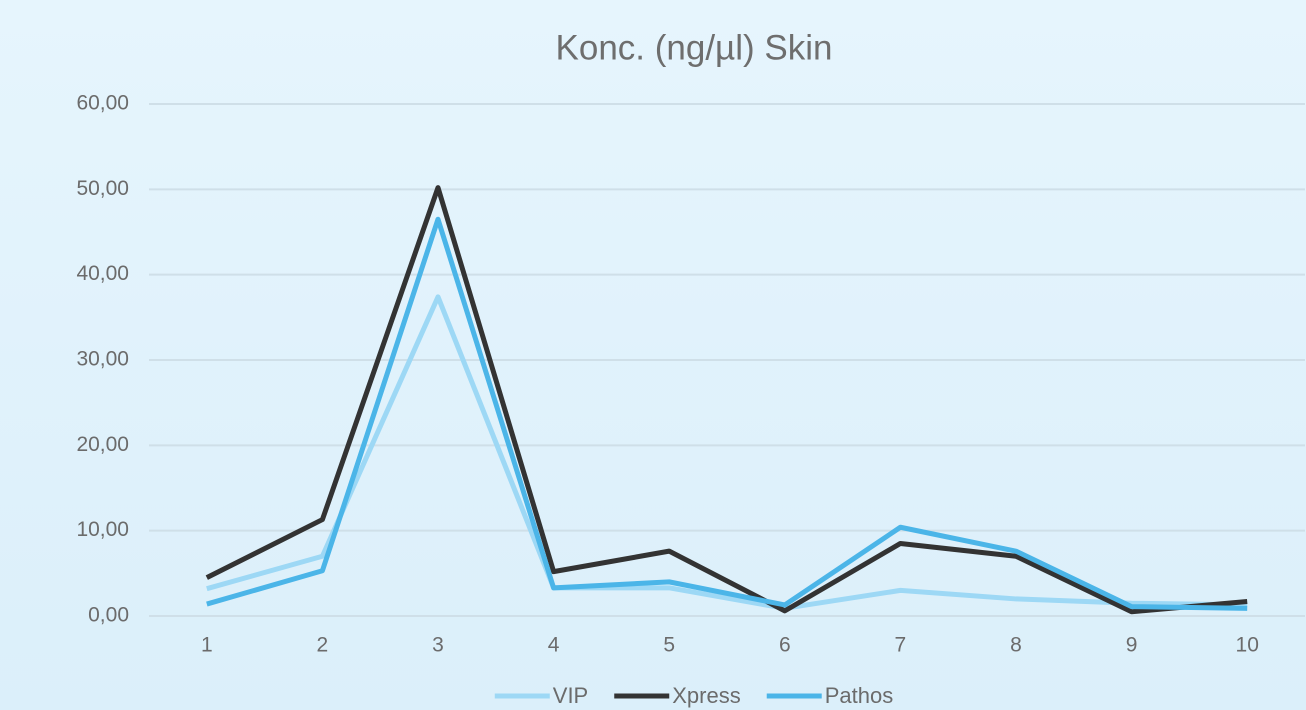 The height and width of the screenshot is (710, 1306). Describe the element at coordinates (694, 47) in the screenshot. I see `chart-title: Konc. (ng/µl) Skin` at that location.